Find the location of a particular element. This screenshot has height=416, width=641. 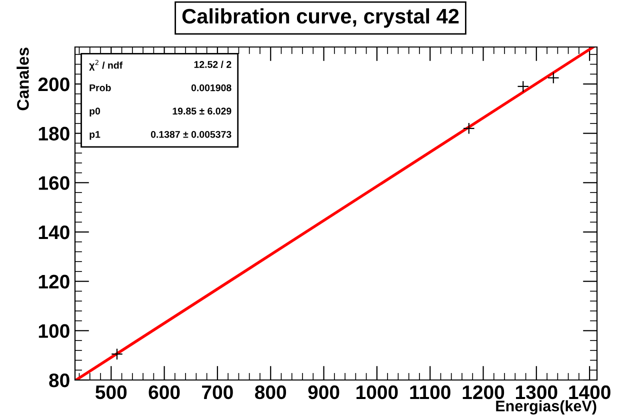

y-tick-label: 80 is located at coordinates (59, 380).